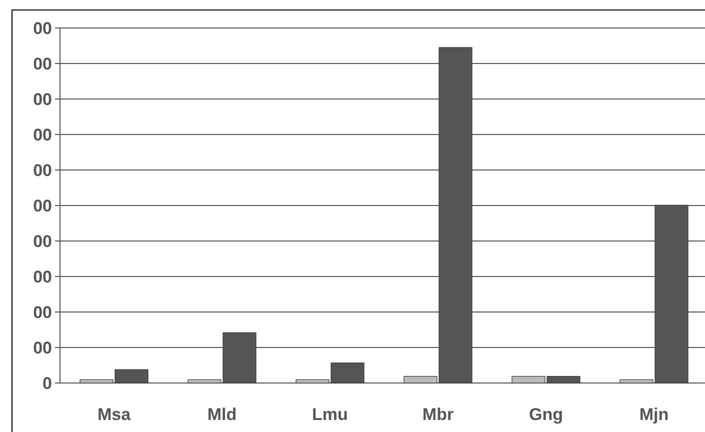 The height and width of the screenshot is (432, 705). What do you see at coordinates (654, 414) in the screenshot?
I see `x-tick-label: Mjn` at bounding box center [654, 414].